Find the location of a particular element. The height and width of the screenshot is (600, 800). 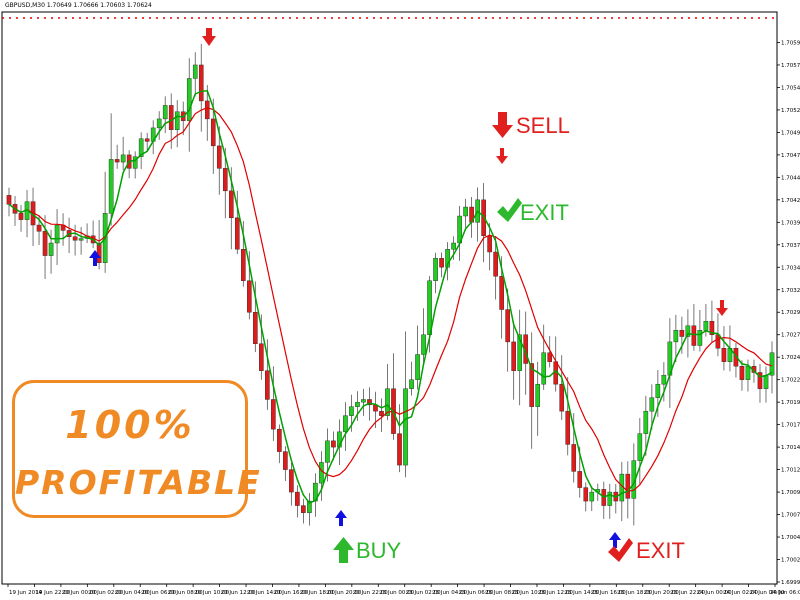

y-tick-label: 1.70545 is located at coordinates (790, 88).